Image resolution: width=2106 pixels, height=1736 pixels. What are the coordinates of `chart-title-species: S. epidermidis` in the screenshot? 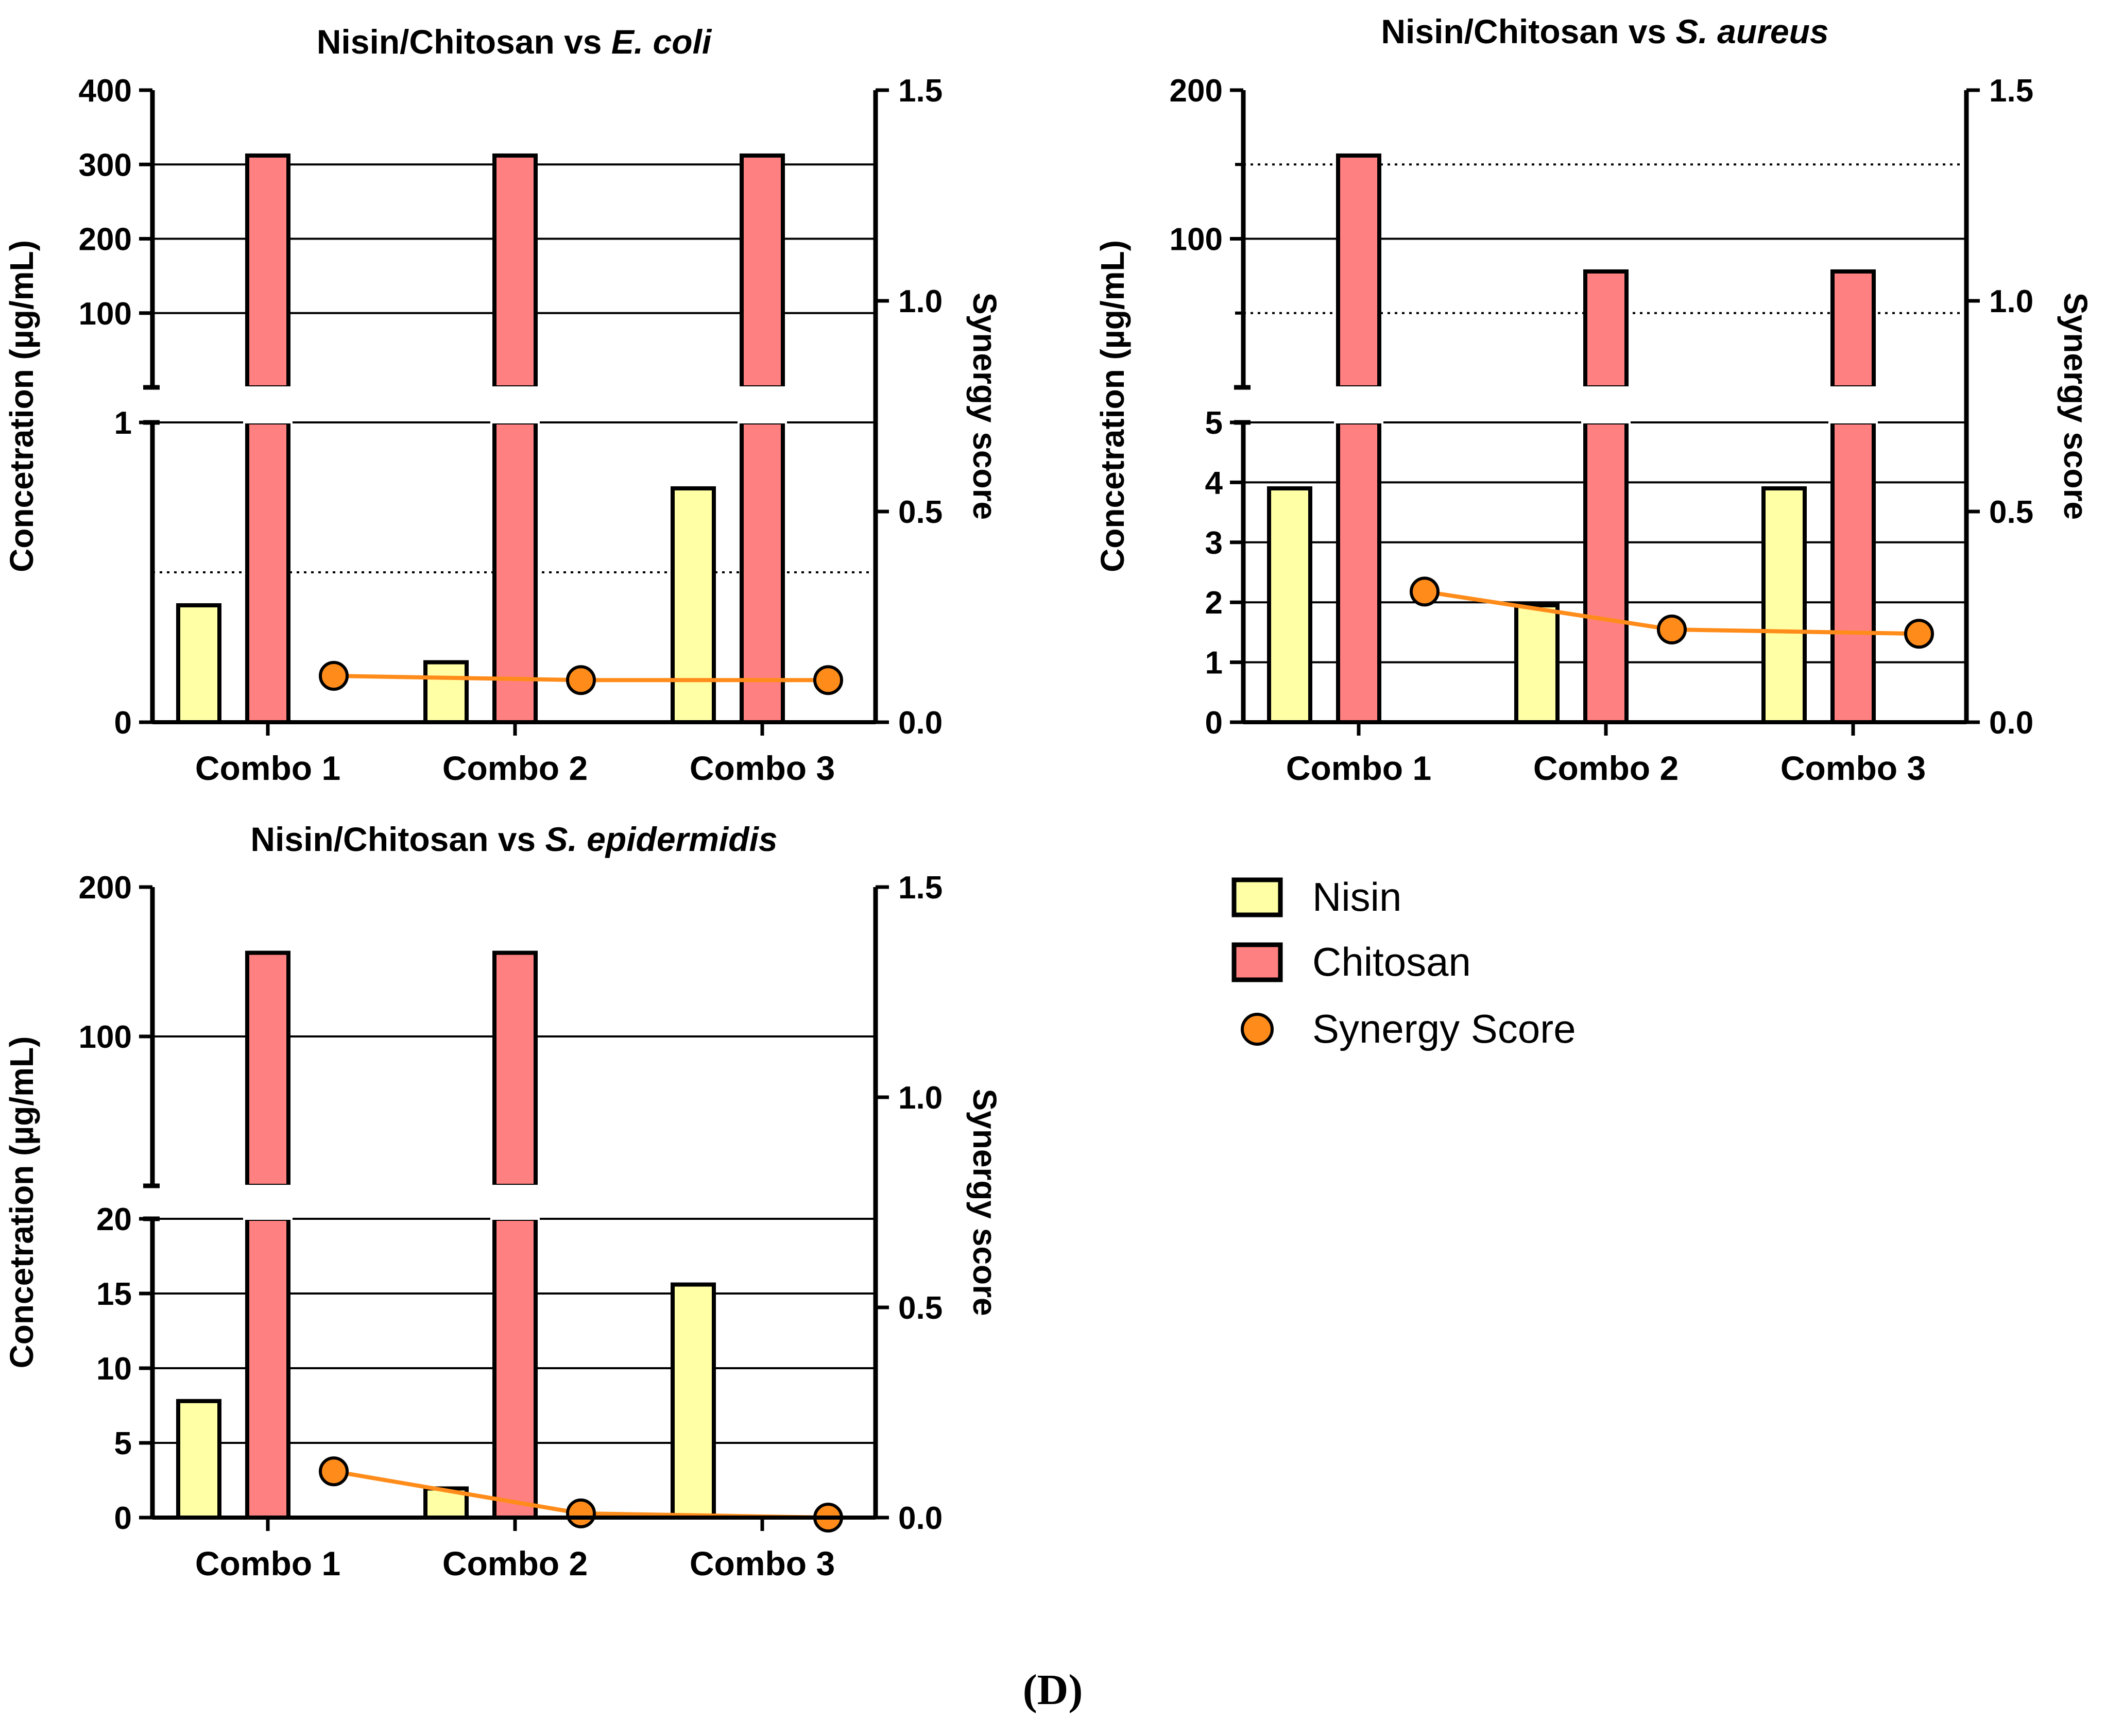 It's located at (661, 839).